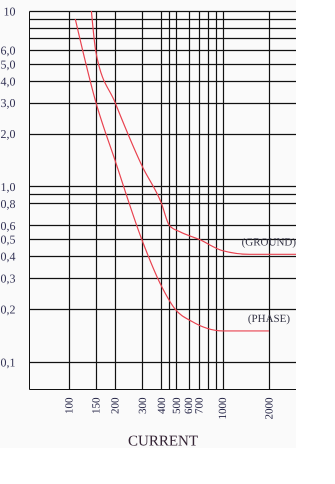 This screenshot has width=335, height=484. Describe the element at coordinates (96, 405) in the screenshot. I see `x-tick-label: 150` at that location.